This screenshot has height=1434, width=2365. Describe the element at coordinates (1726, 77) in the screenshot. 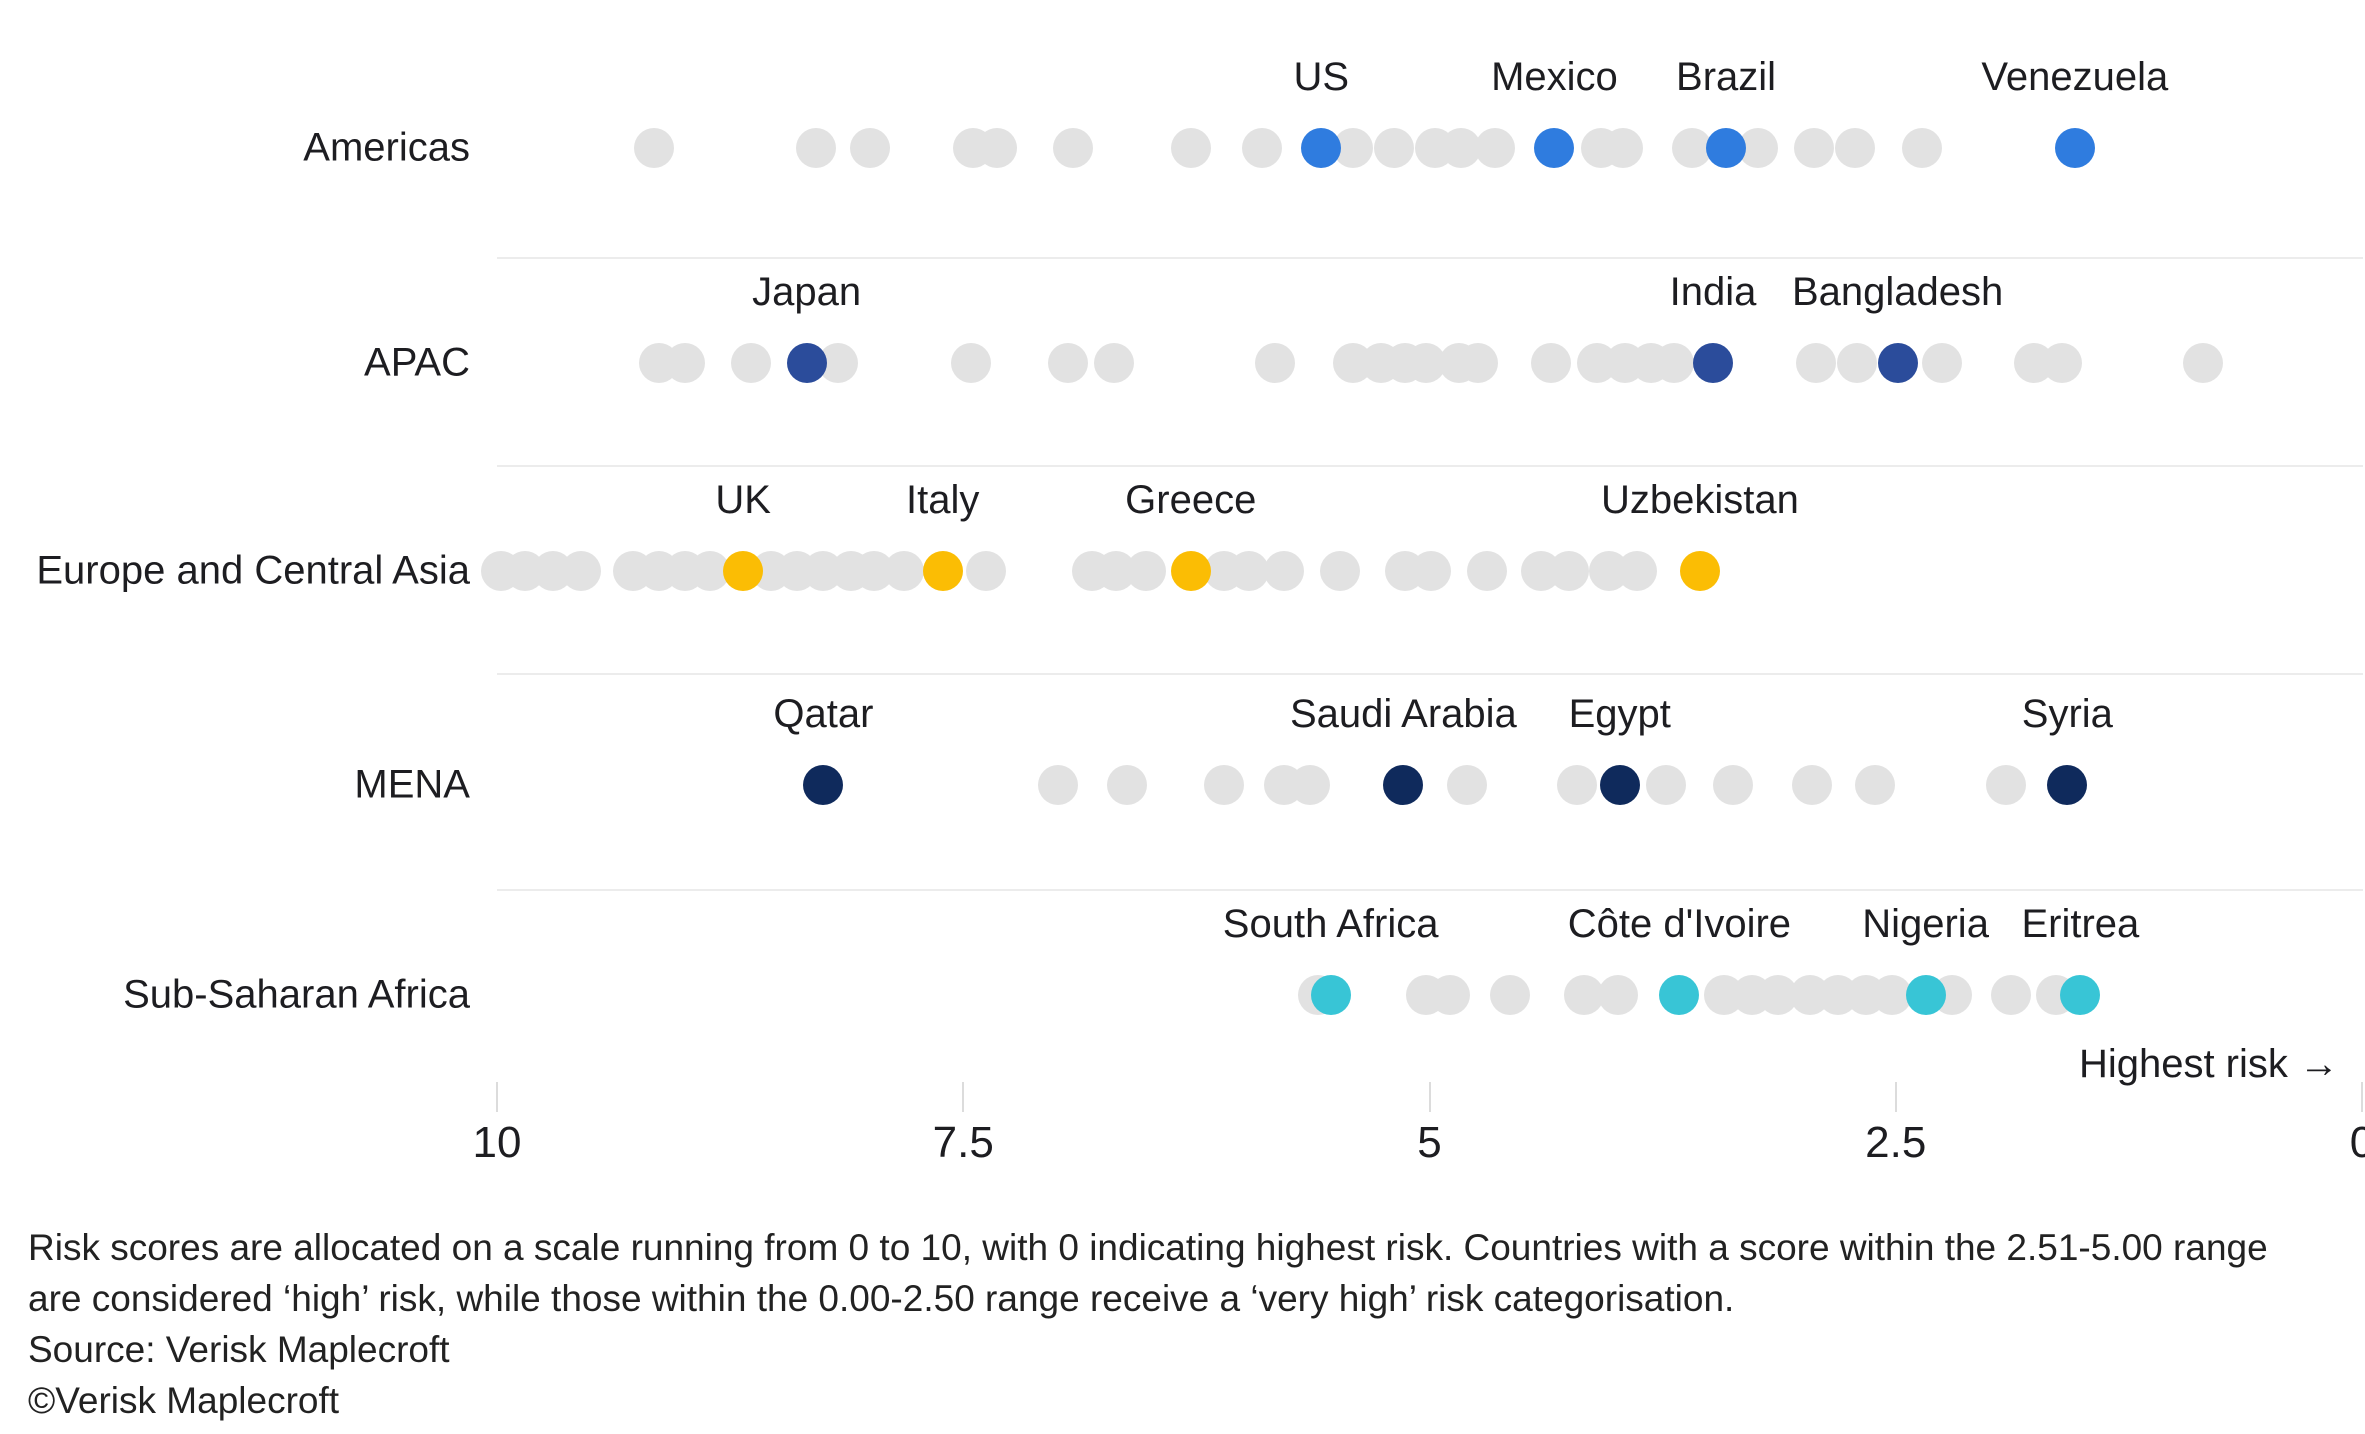

I see `country-label-brazil: Brazil` at that location.